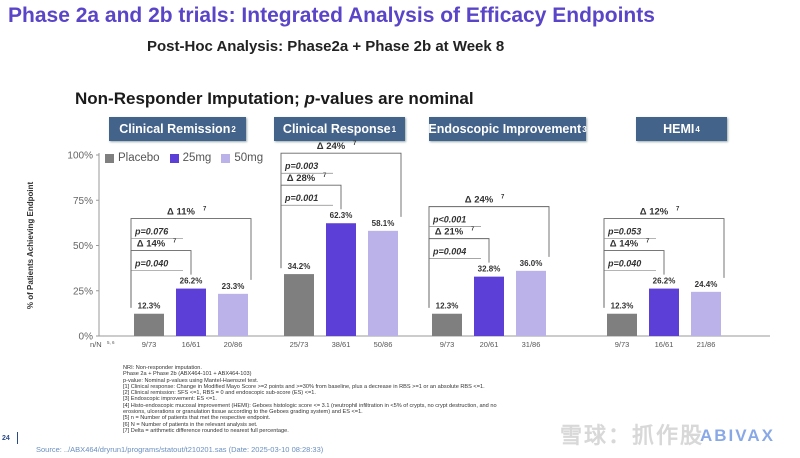  Describe the element at coordinates (309, 98) in the screenshot. I see `section-title-p: p` at that location.